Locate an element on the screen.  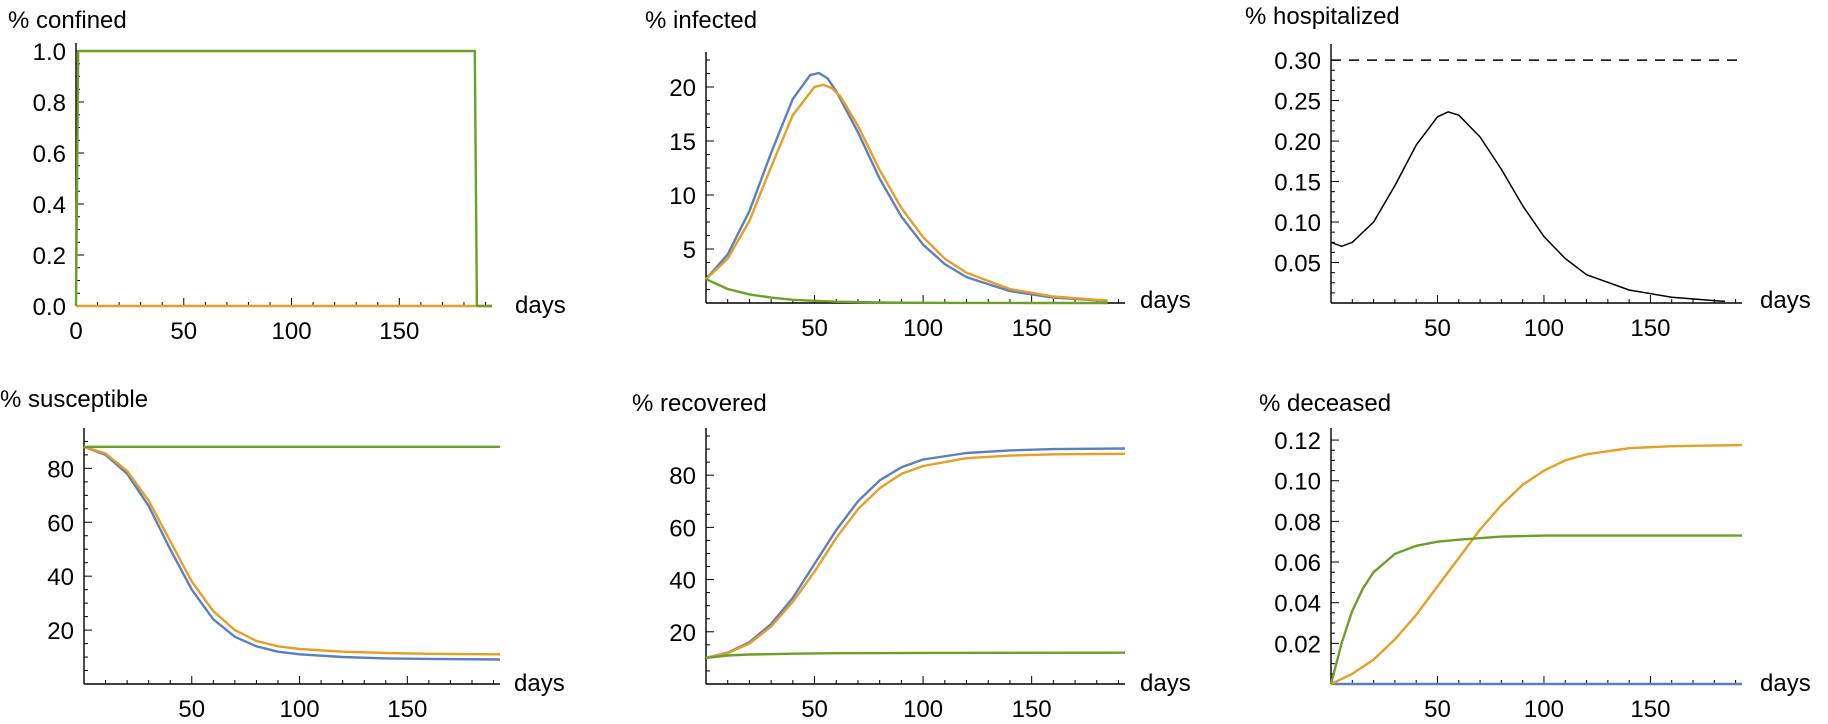
y-tick-label: 0.12 is located at coordinates (1297, 441).